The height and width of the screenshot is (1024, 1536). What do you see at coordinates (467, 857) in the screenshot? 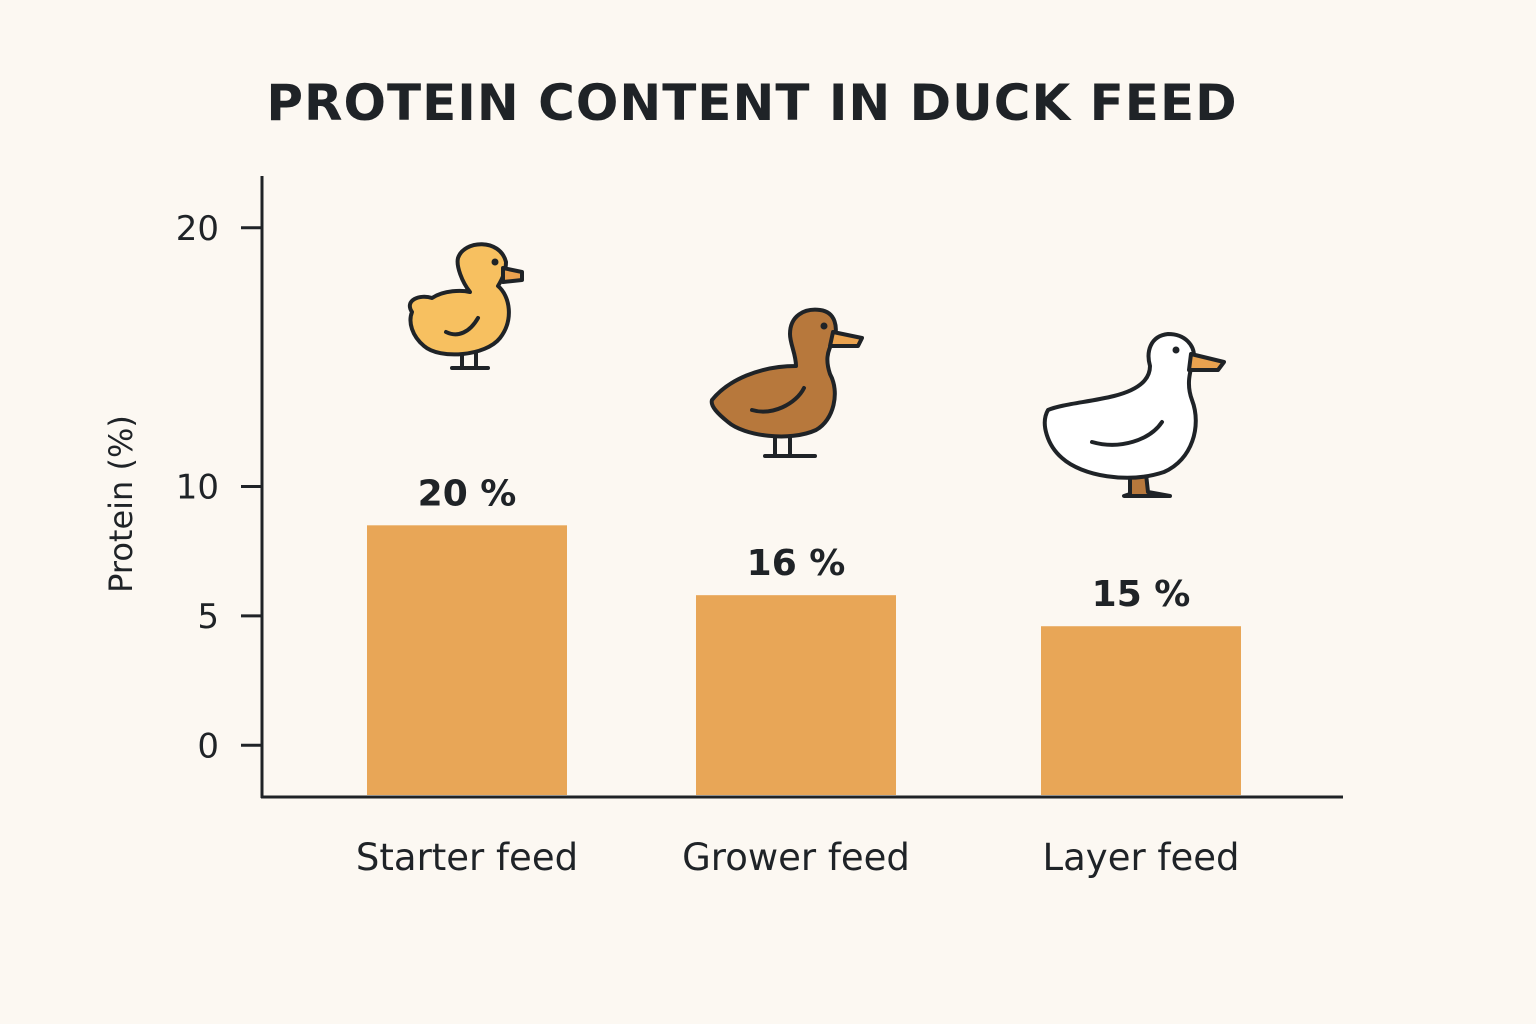
I see `category-label: Starter feed` at bounding box center [467, 857].